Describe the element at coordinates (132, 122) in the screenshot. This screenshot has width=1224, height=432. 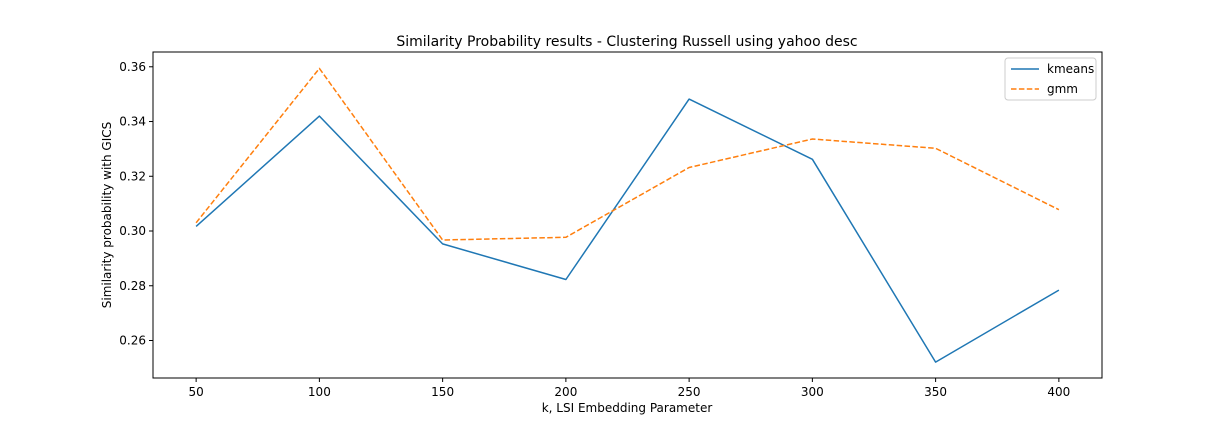
I see `y-tick-label: 0.34` at that location.